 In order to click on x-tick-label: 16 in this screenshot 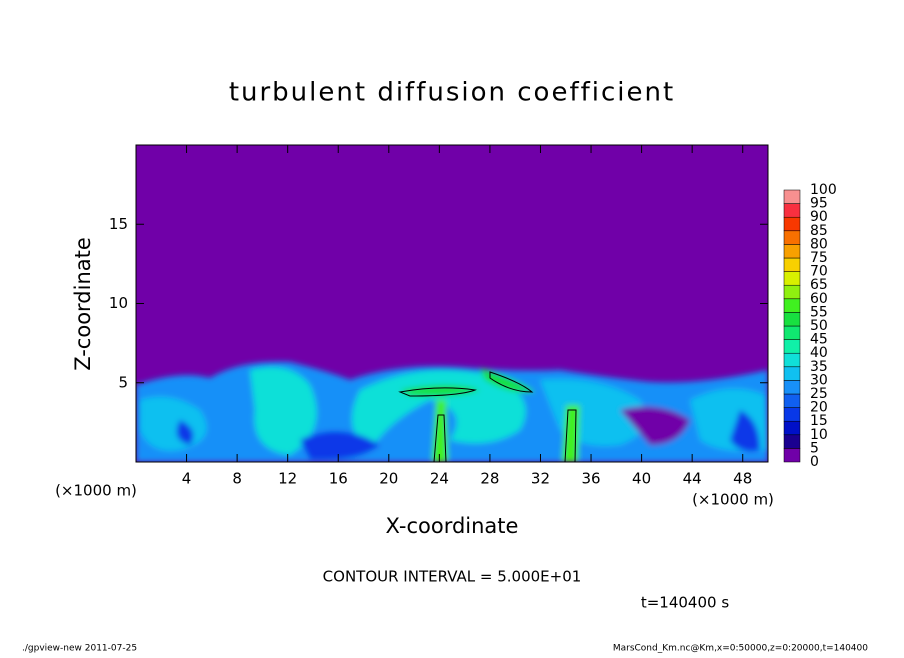, I will do `click(338, 479)`.